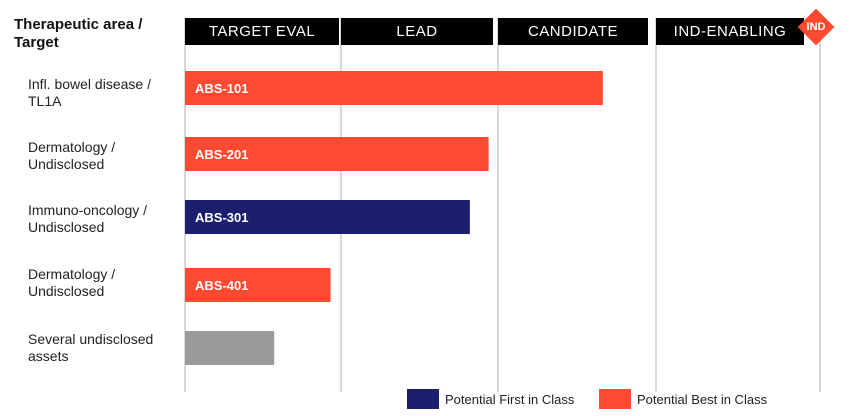  What do you see at coordinates (730, 31) in the screenshot?
I see `stage-ind-enabling: IND-ENABLING` at bounding box center [730, 31].